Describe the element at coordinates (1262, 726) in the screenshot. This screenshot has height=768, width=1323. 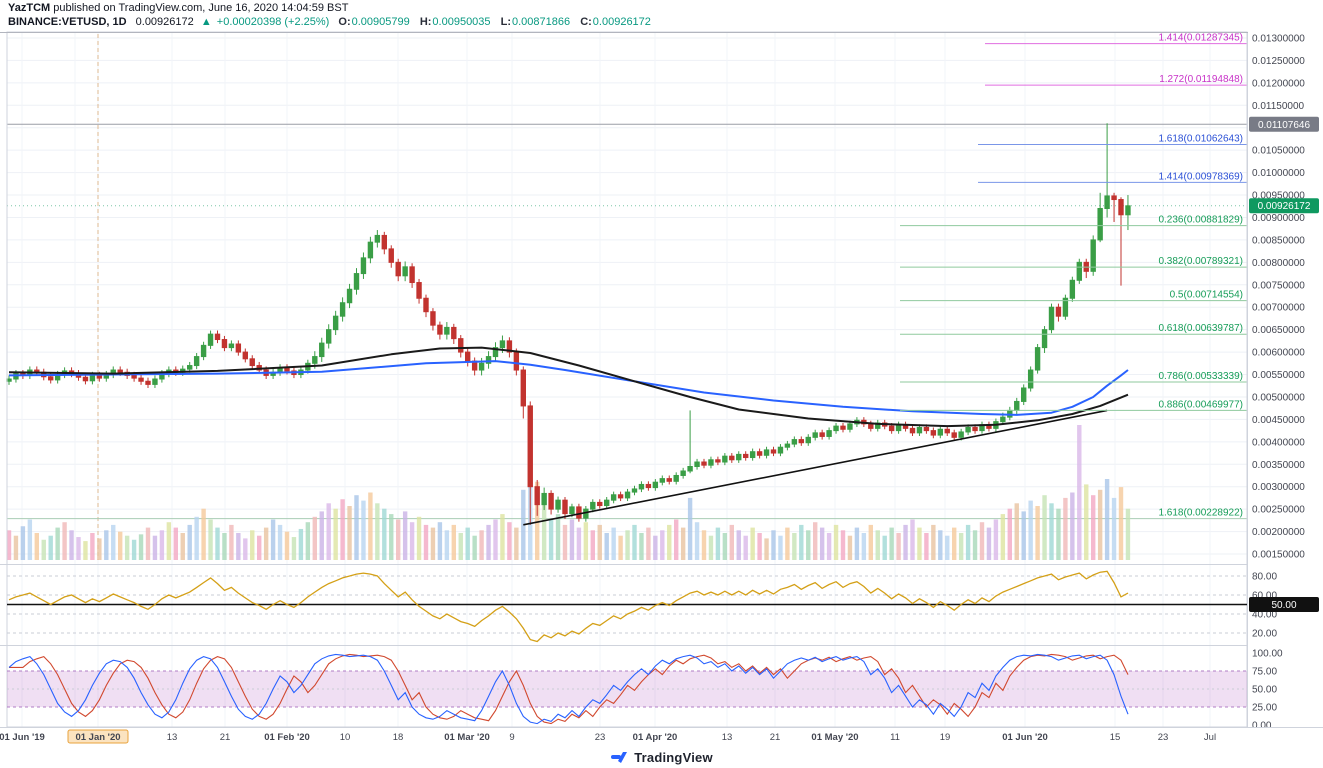
I see `stoch-axis-label: 0.00` at that location.